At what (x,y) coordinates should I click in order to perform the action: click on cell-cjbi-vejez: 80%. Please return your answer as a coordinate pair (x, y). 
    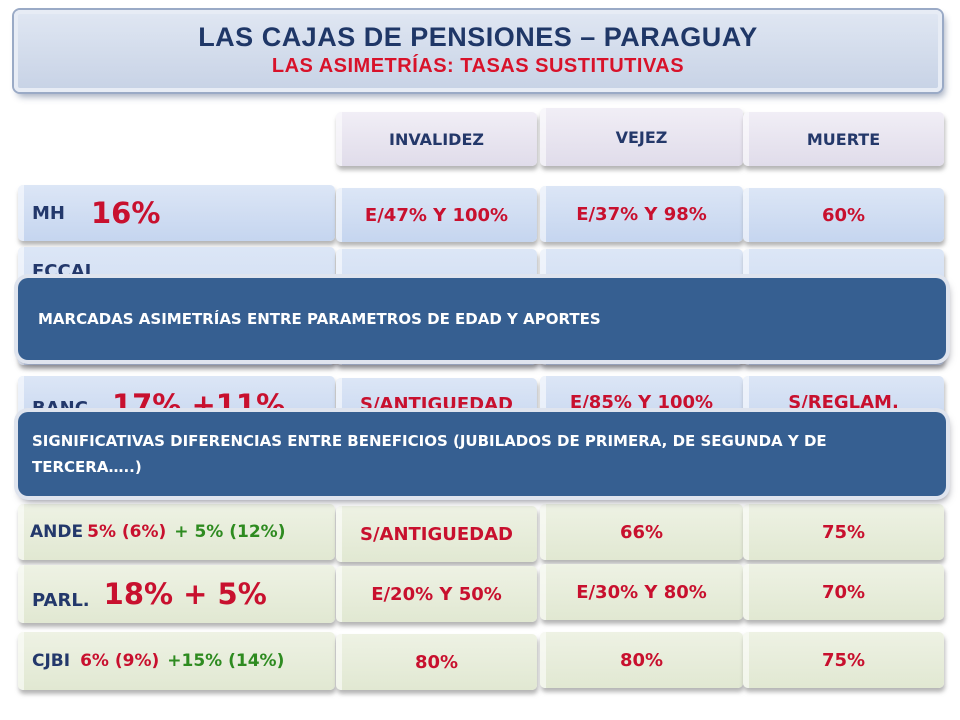
    Looking at the image, I should click on (641, 660).